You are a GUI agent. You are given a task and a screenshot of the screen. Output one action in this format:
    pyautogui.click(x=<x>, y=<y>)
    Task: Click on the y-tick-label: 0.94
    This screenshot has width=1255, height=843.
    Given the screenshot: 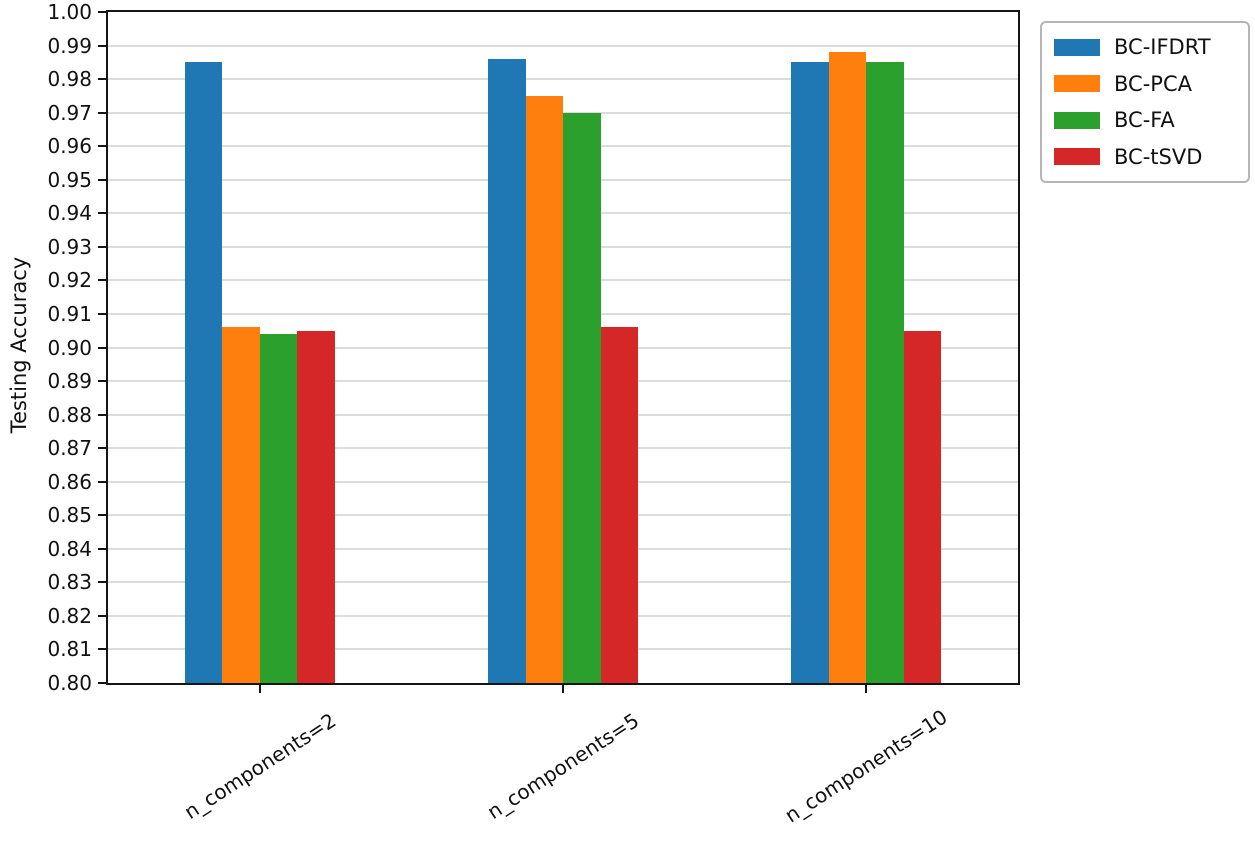 What is the action you would take?
    pyautogui.click(x=69, y=213)
    